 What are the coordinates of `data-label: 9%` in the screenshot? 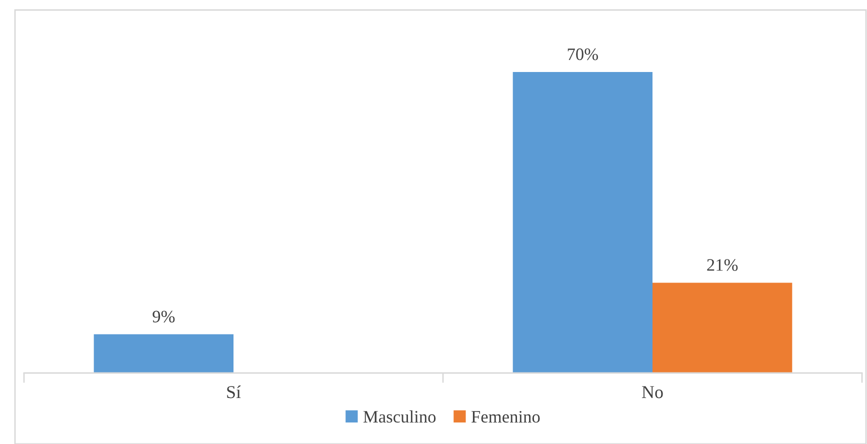 It's located at (163, 316).